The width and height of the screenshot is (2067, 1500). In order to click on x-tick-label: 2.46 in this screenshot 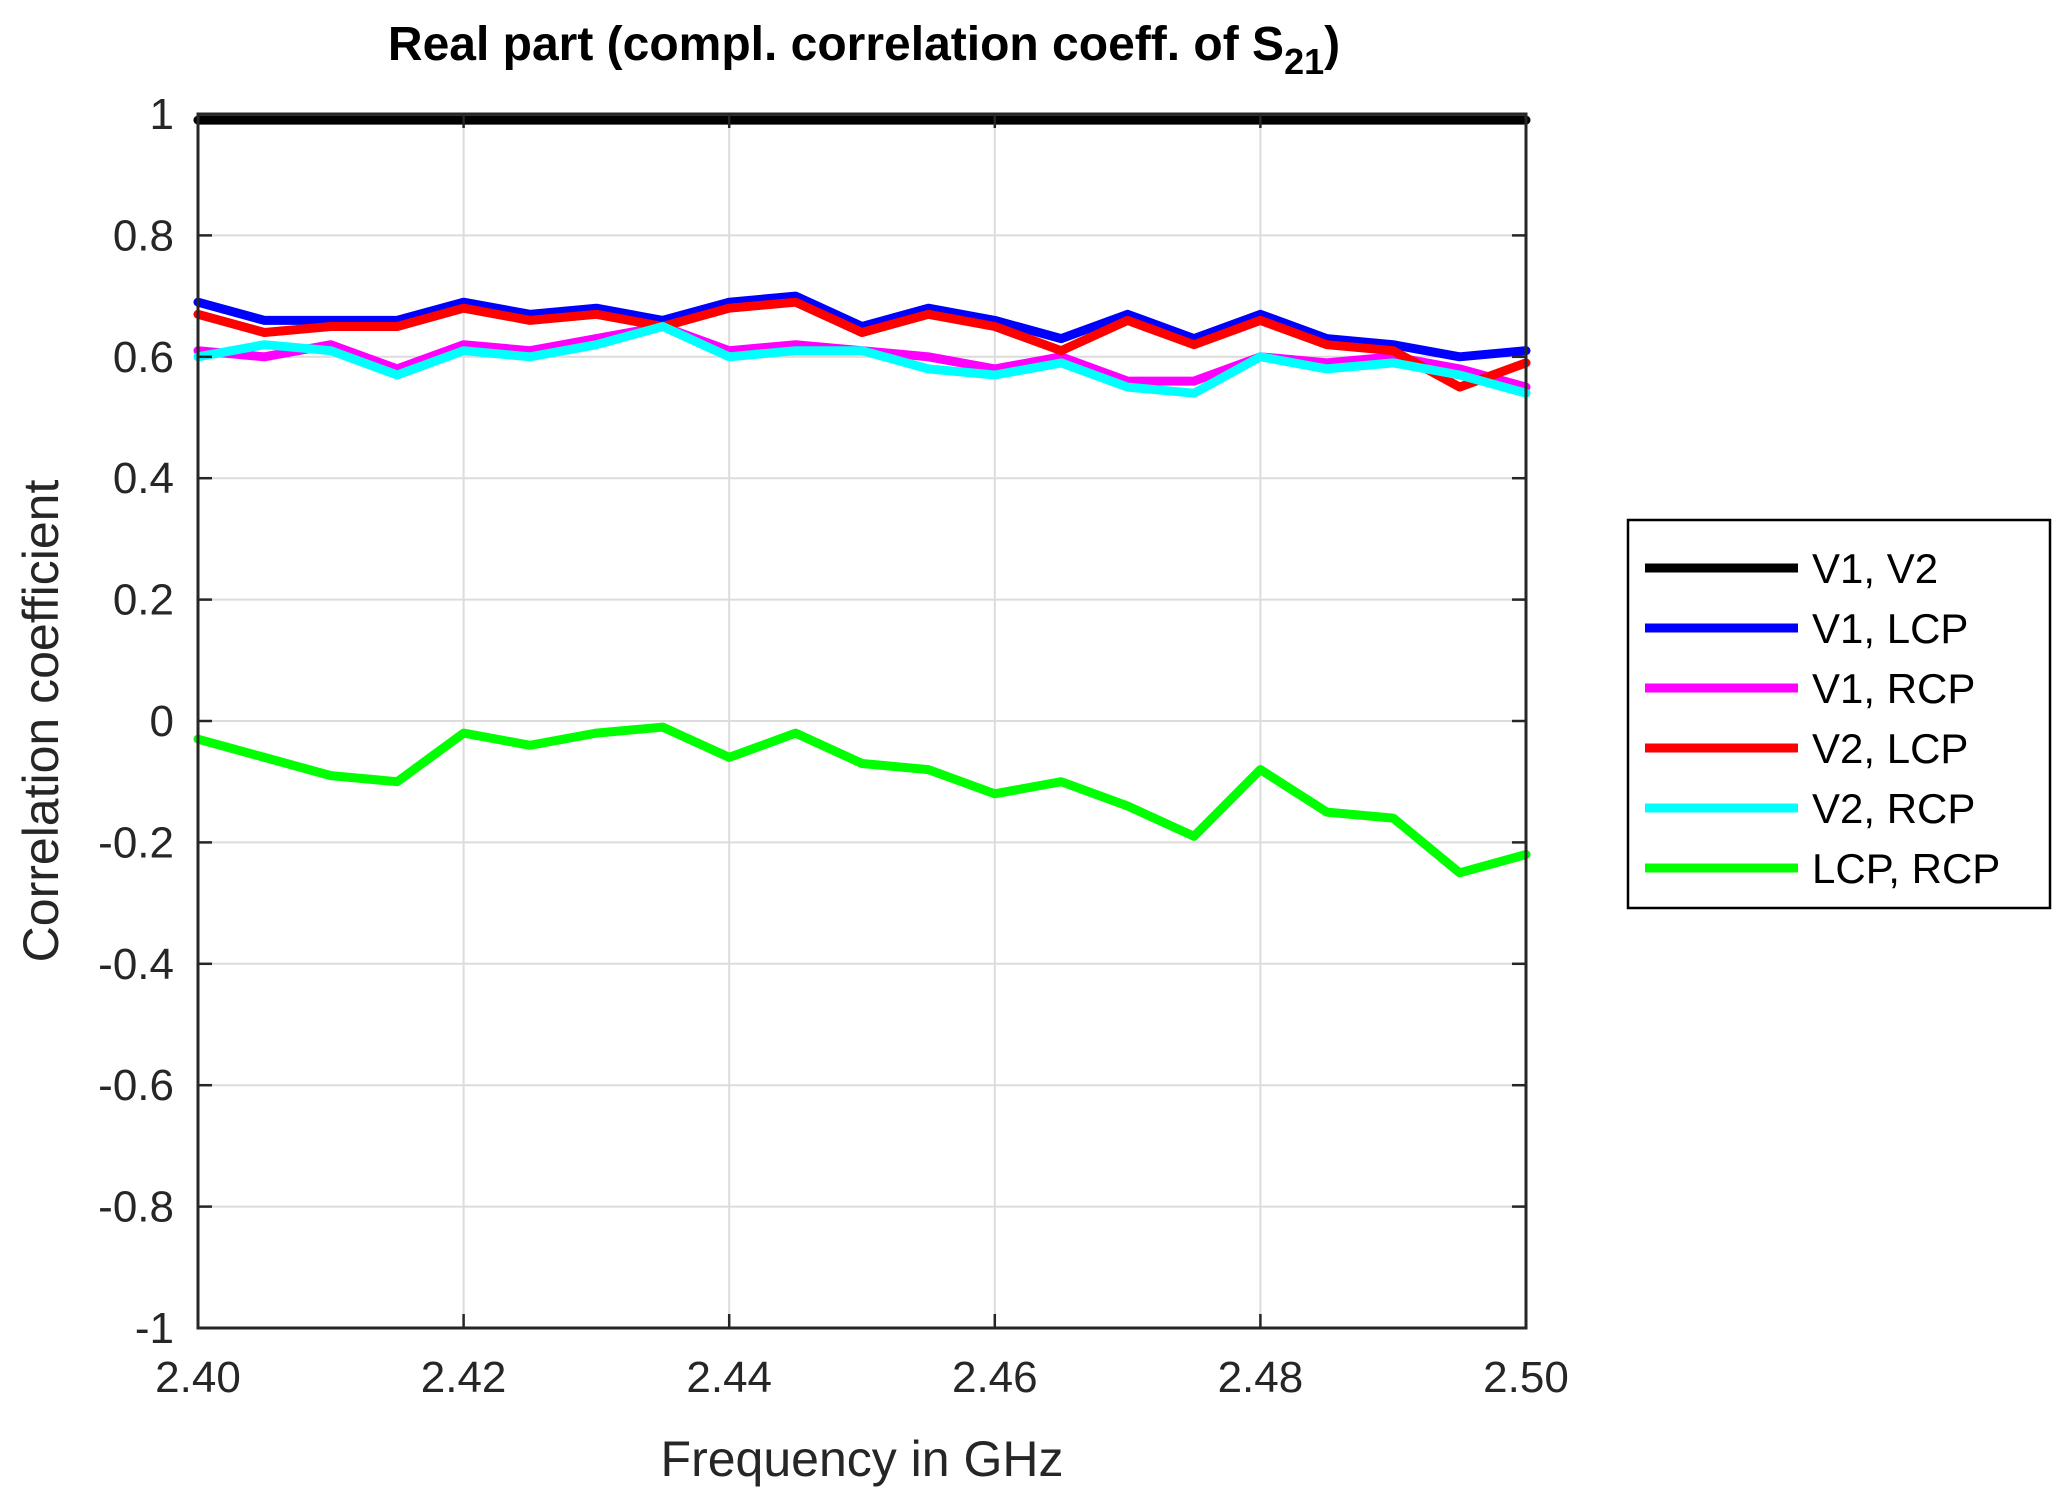, I will do `click(995, 1377)`.